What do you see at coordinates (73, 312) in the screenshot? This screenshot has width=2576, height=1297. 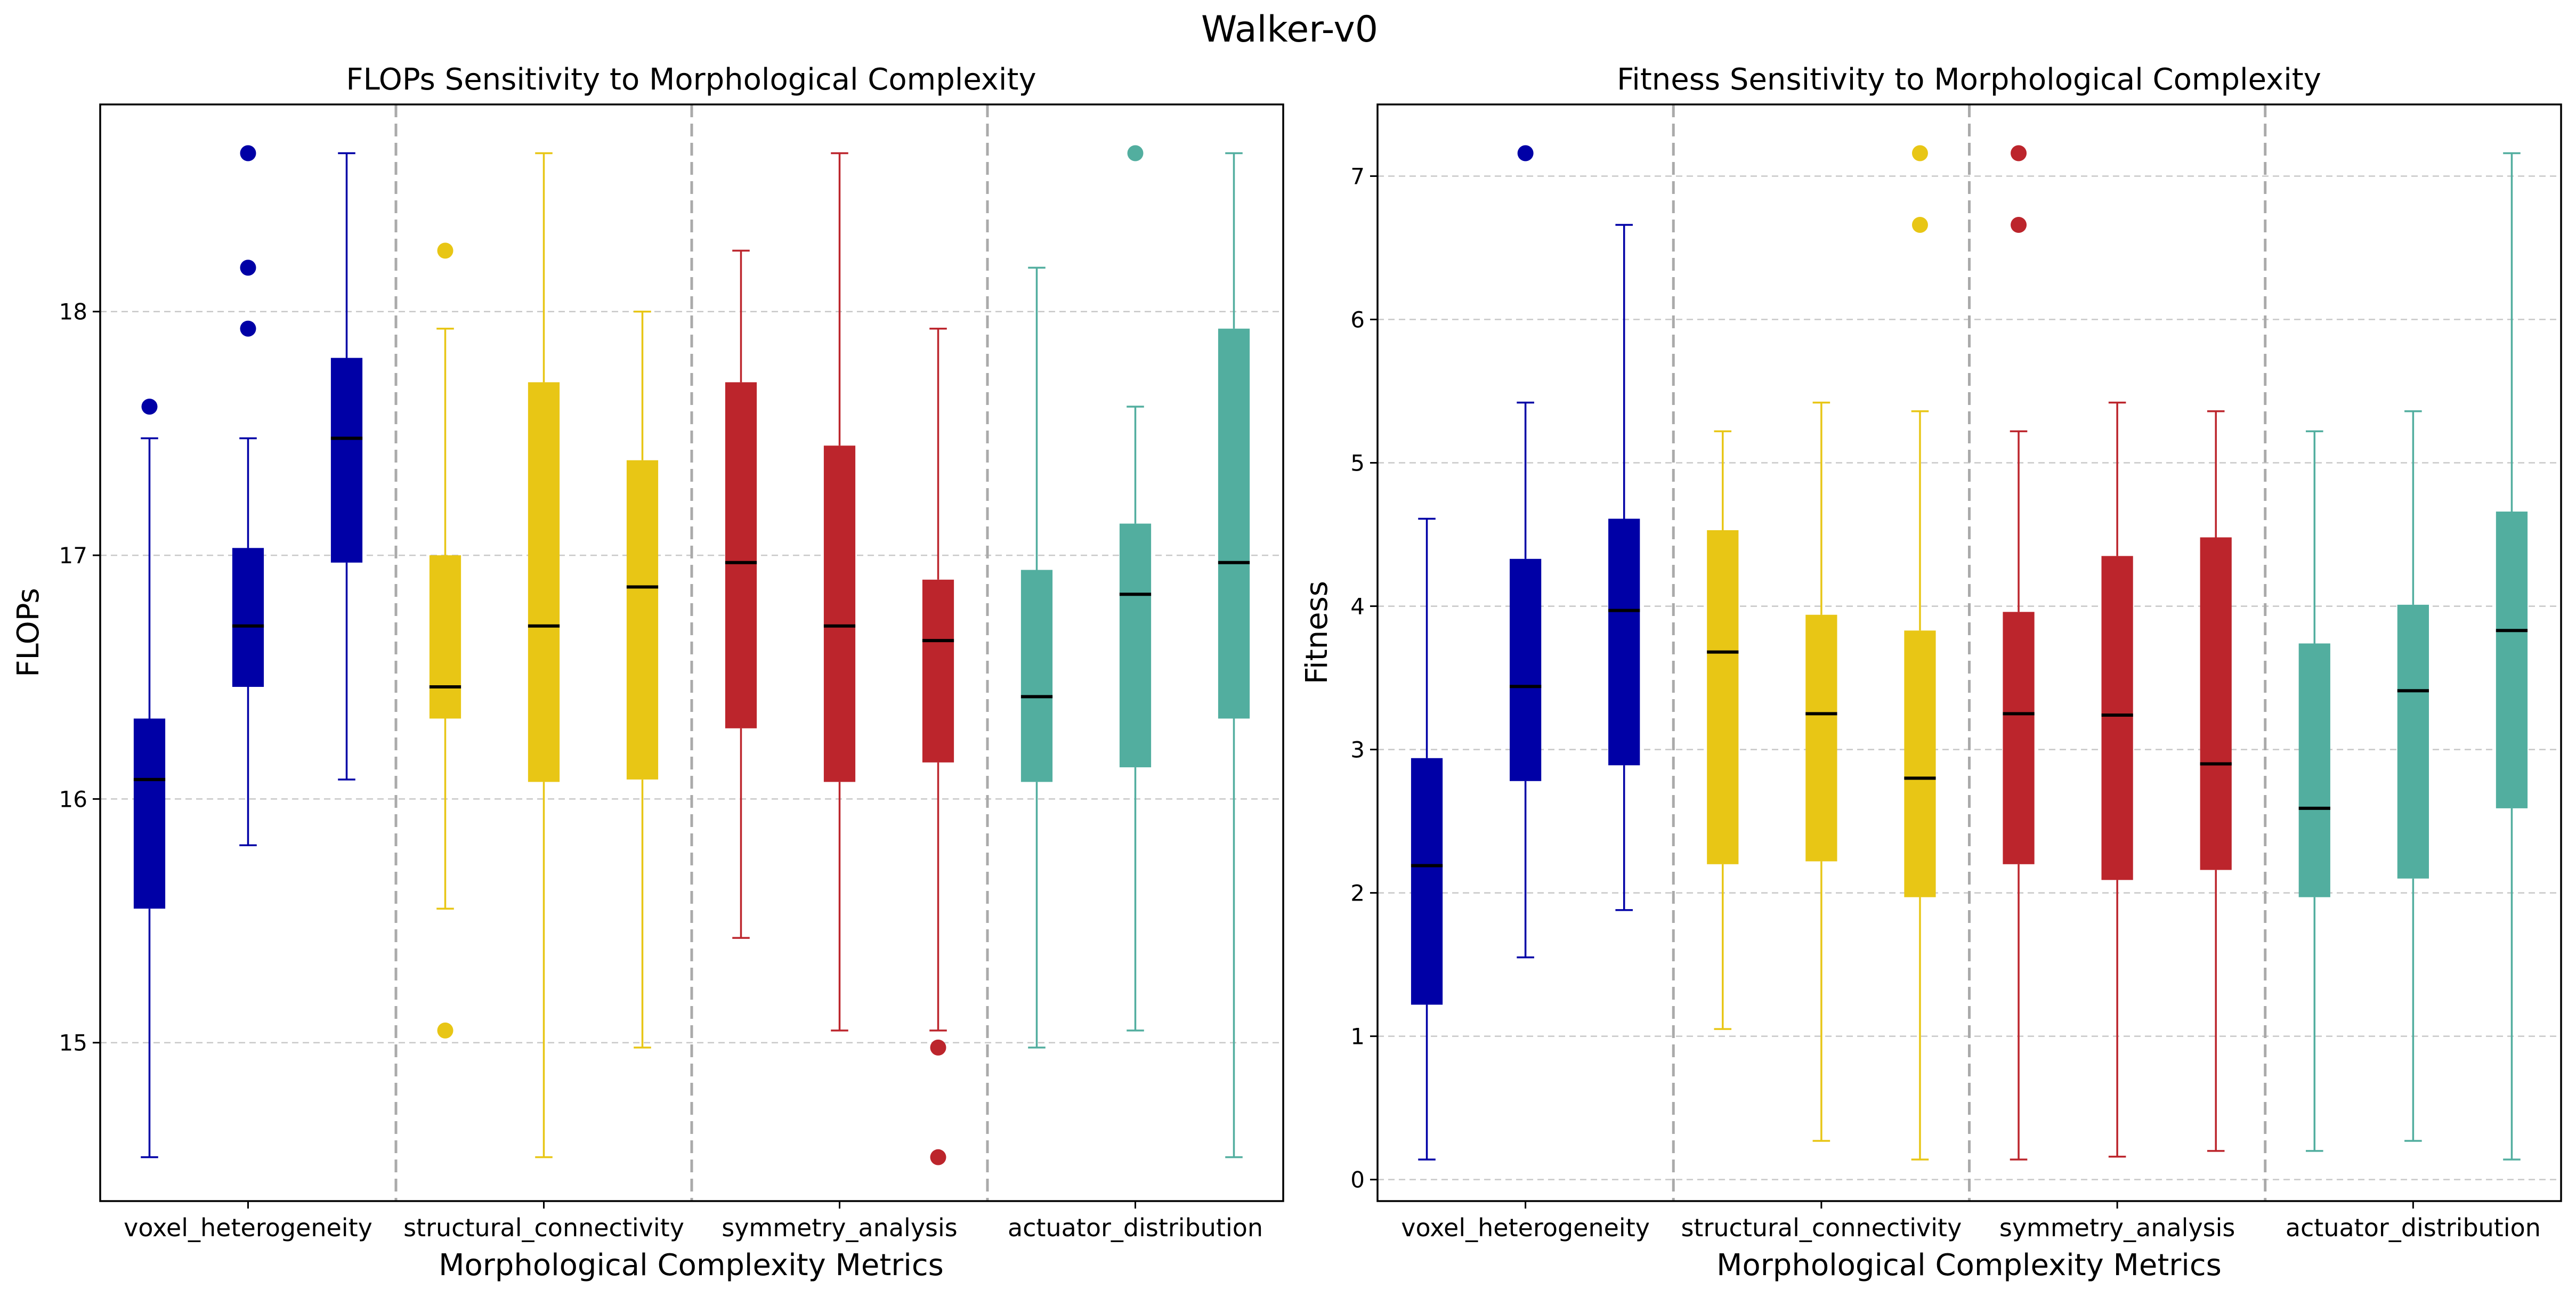 I see `flops-y-tick-label: 18` at bounding box center [73, 312].